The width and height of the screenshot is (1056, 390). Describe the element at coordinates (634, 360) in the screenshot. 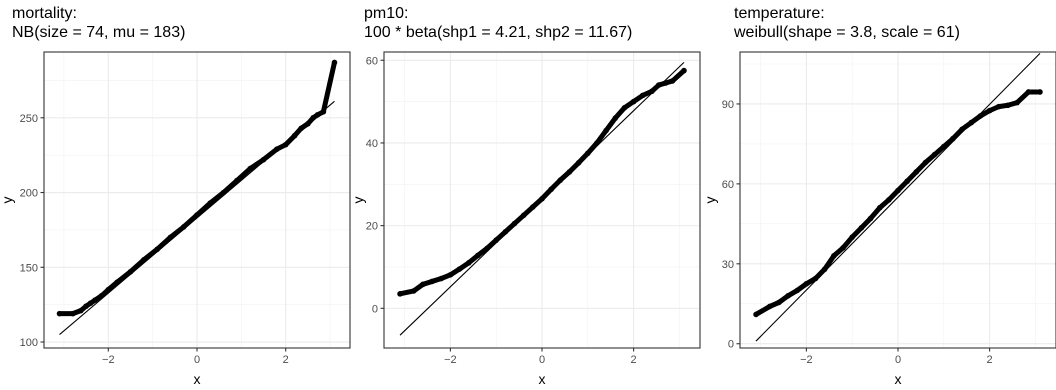

I see `x-tick-label: 2` at that location.